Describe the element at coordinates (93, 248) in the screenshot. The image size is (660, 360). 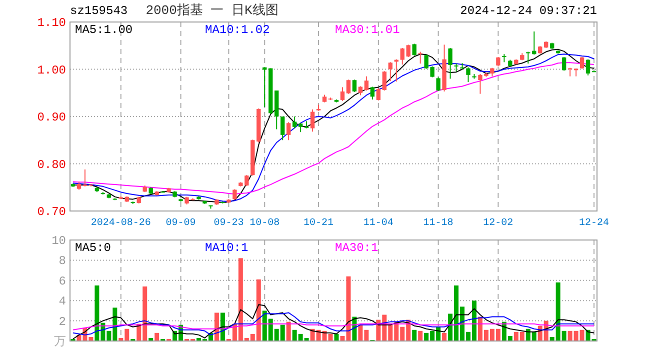
I see `text: MA5:0` at that location.